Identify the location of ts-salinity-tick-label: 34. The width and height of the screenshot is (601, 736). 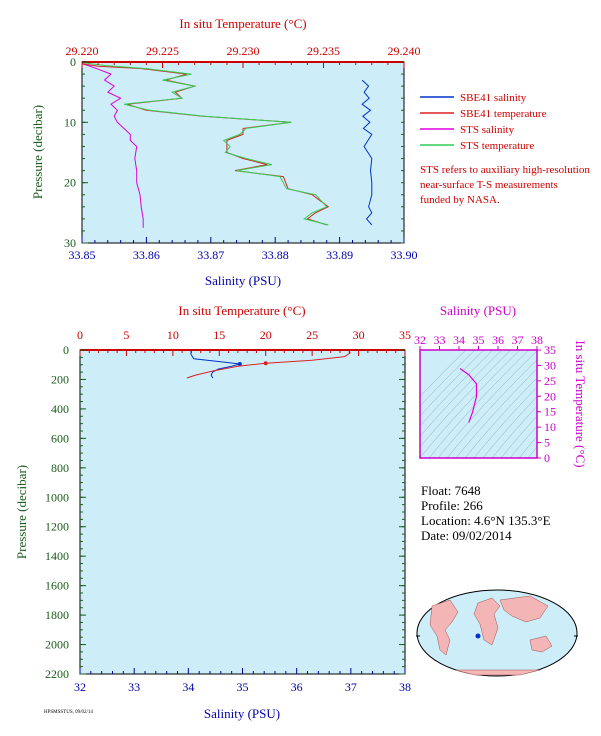
(459, 340).